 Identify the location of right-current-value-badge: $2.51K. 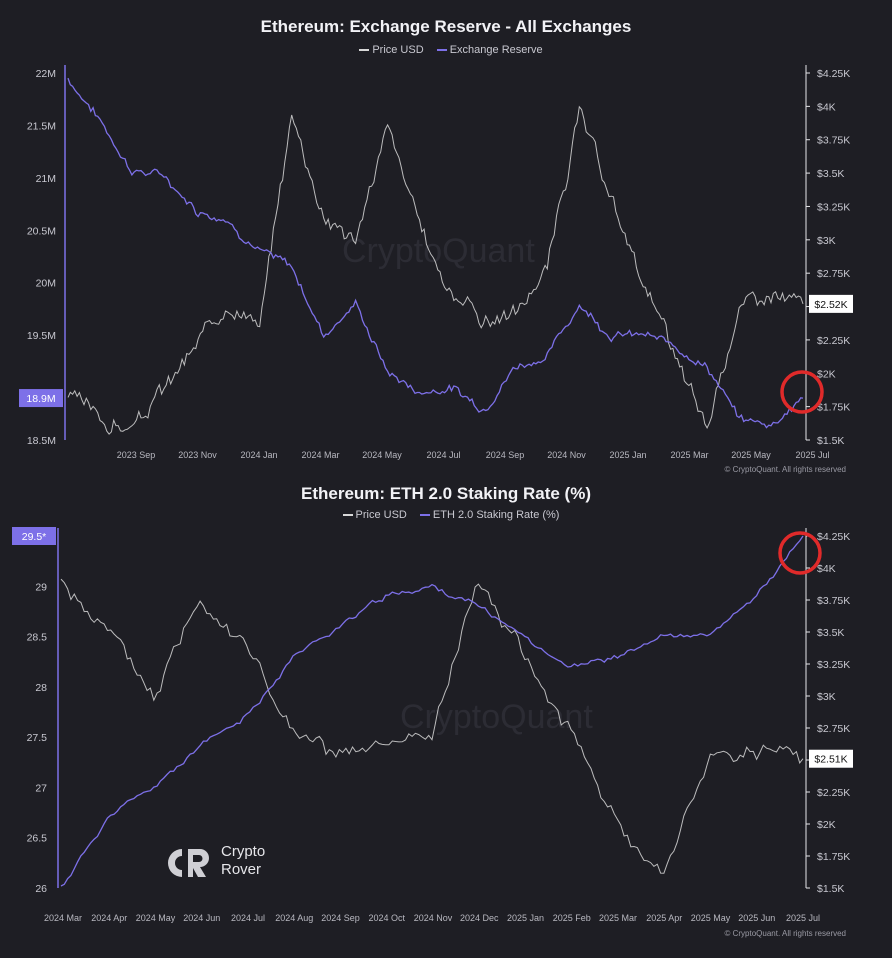
(831, 758).